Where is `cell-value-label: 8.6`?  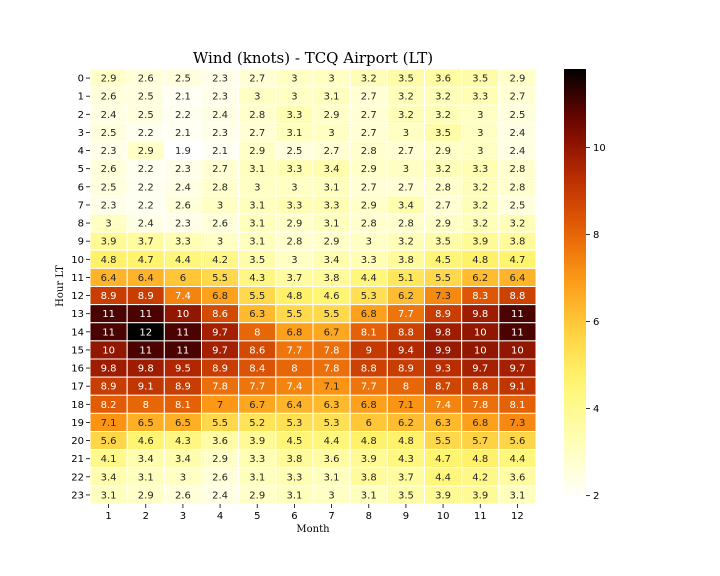
cell-value-label: 8.6 is located at coordinates (220, 314).